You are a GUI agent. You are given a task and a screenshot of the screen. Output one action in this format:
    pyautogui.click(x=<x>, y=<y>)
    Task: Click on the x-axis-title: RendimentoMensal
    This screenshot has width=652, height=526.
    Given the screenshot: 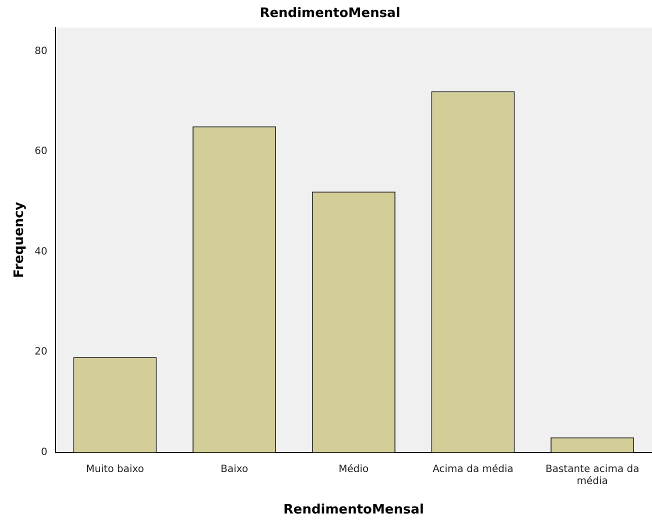 What is the action you would take?
    pyautogui.click(x=353, y=510)
    